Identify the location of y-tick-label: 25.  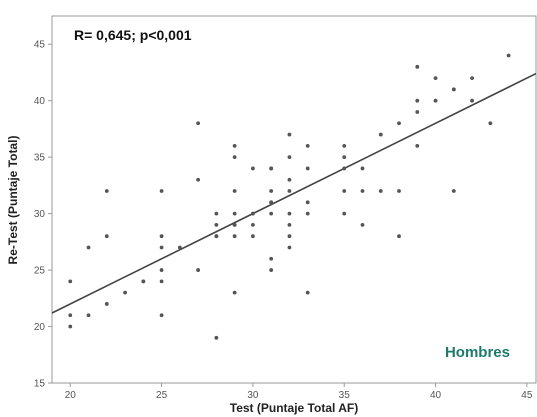
(40, 271).